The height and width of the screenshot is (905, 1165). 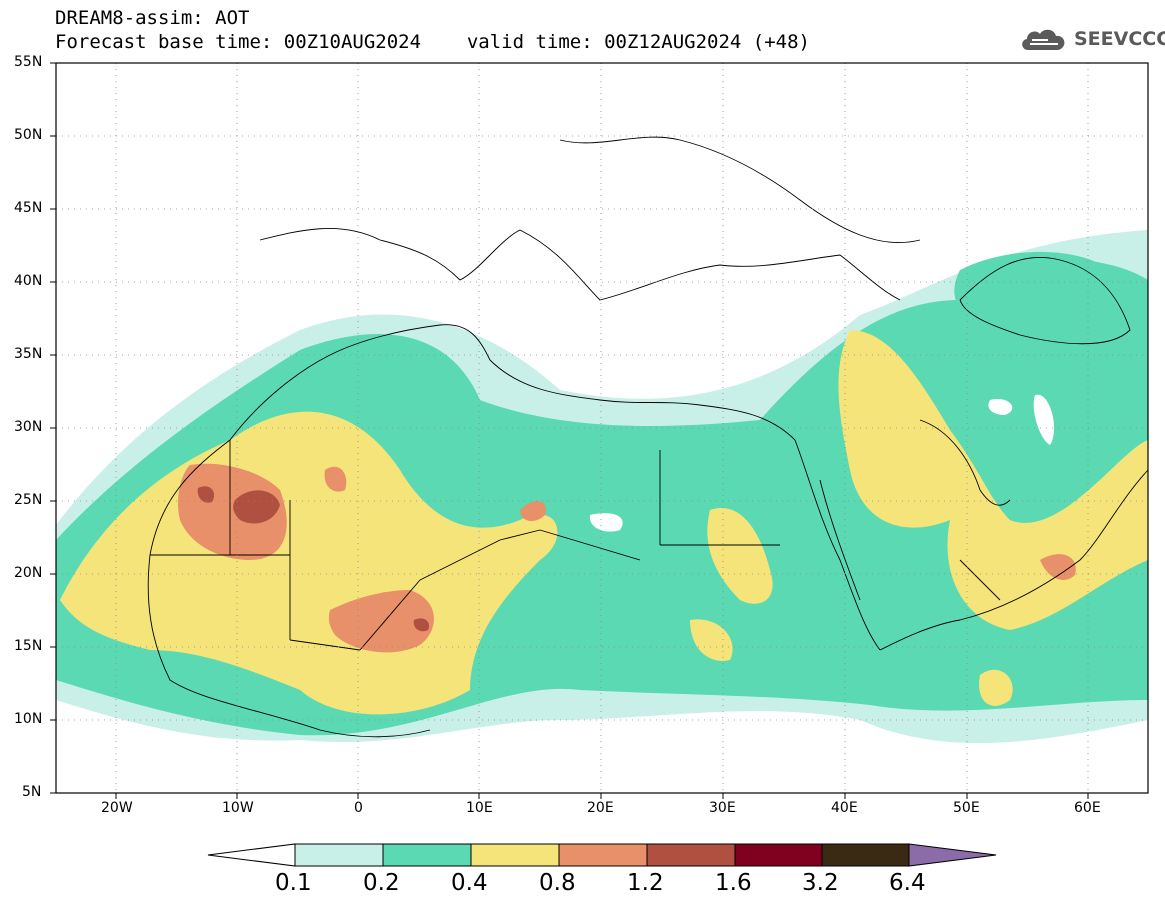 I want to click on cloud-icon, so click(x=1043, y=39).